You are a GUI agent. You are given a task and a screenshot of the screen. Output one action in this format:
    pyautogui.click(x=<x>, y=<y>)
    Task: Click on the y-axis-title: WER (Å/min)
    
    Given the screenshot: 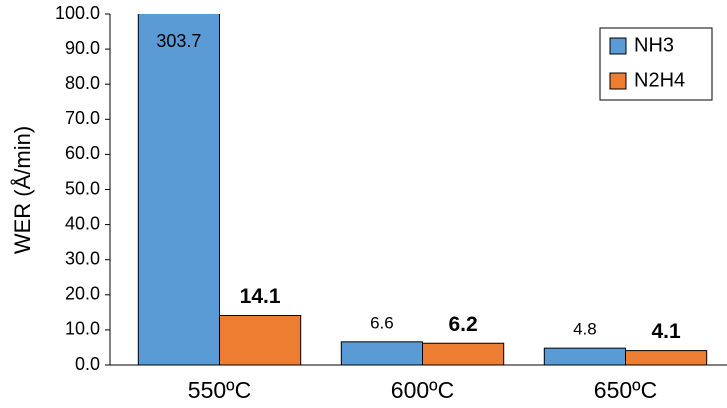 What is the action you would take?
    pyautogui.click(x=22, y=190)
    